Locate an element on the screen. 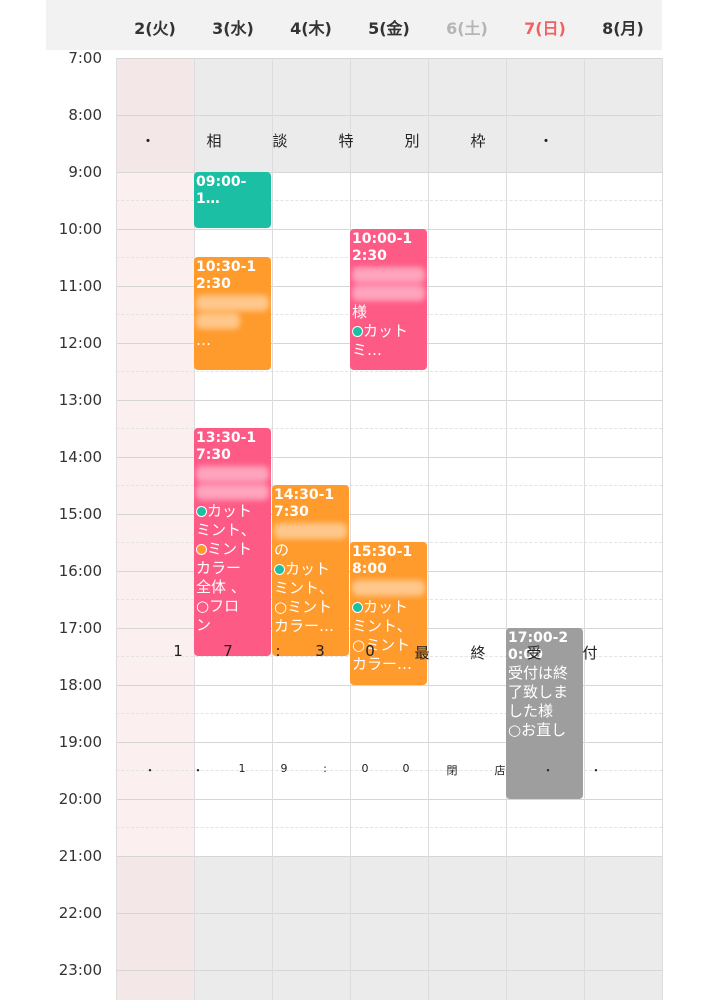 The image size is (706, 1000). time-label: 21:00 is located at coordinates (80, 856).